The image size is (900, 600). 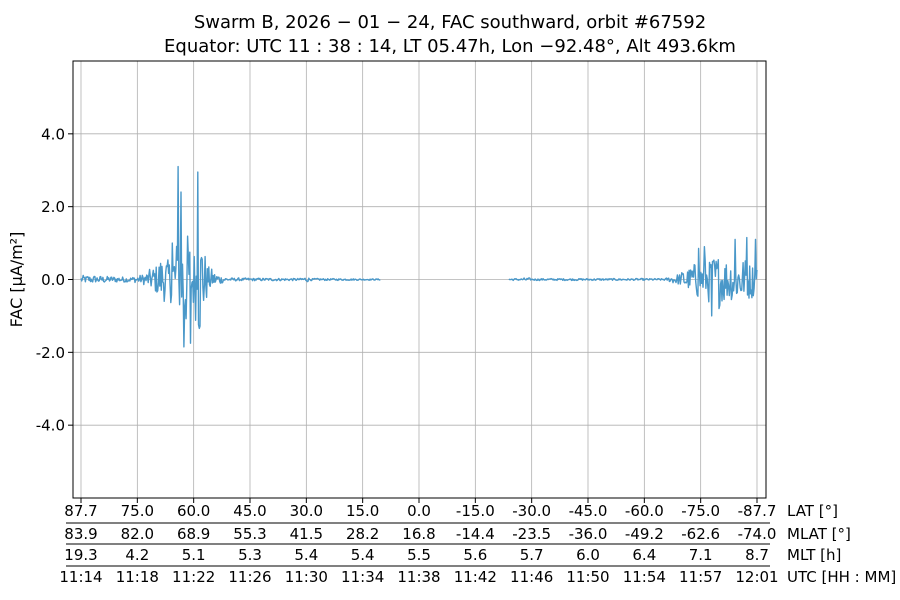 What do you see at coordinates (193, 534) in the screenshot?
I see `x-tick-label: 68.9` at bounding box center [193, 534].